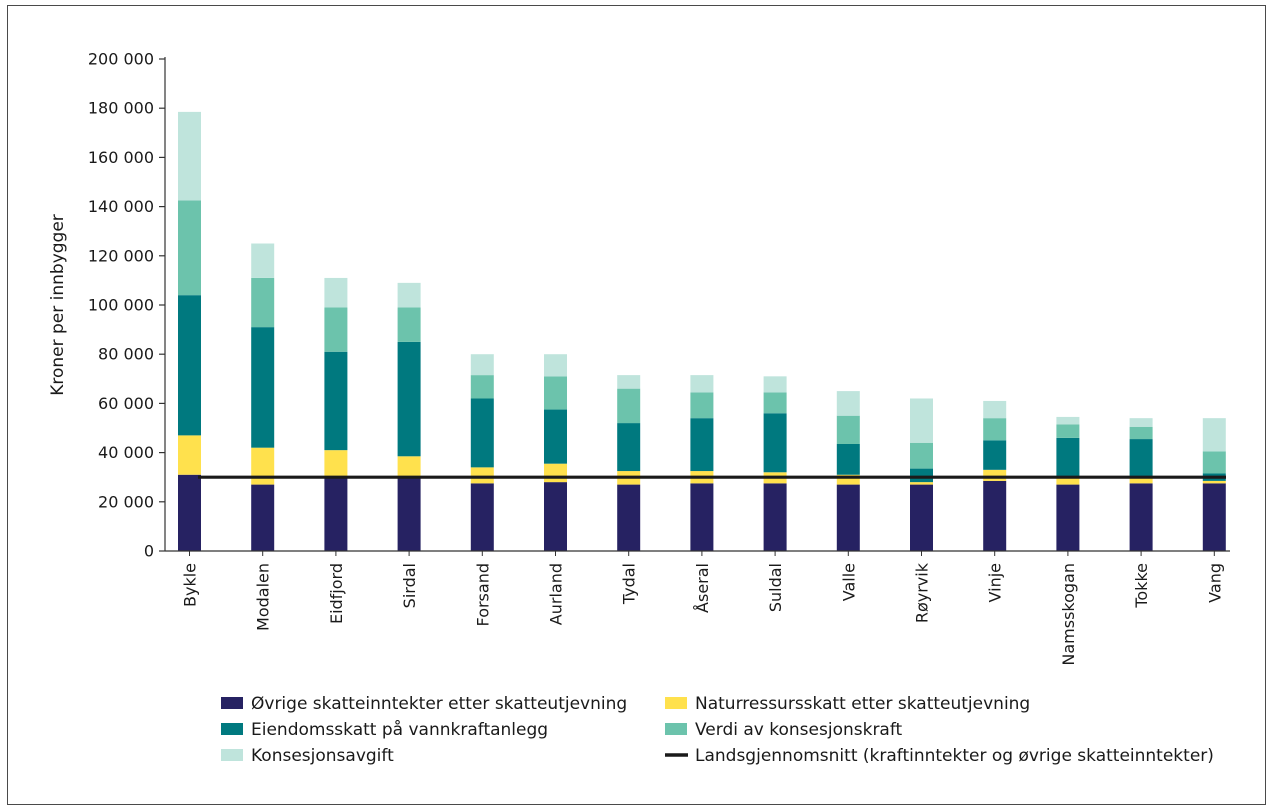 This screenshot has width=1273, height=805. I want to click on bar-stack-Aurland, so click(555, 452).